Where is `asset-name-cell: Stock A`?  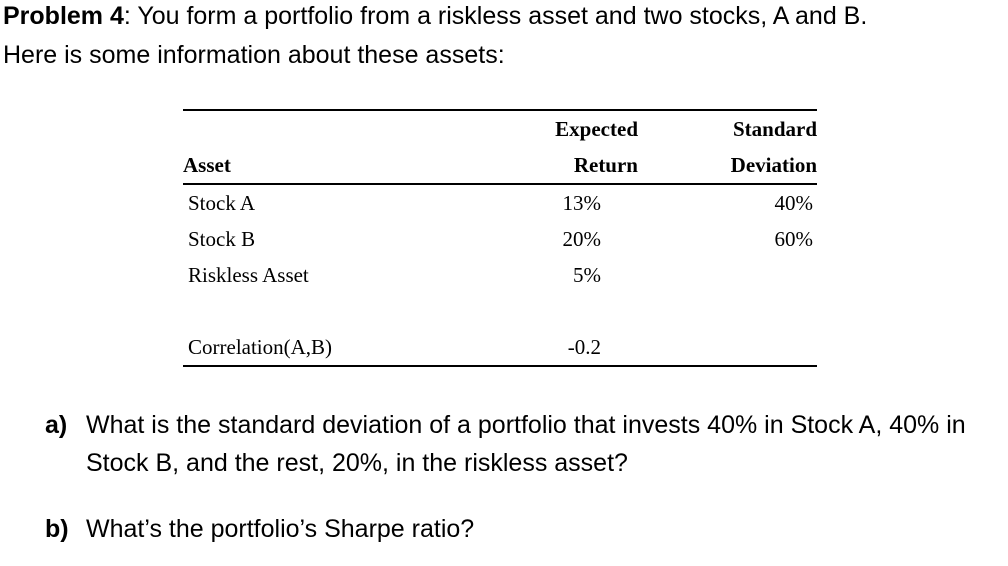 asset-name-cell: Stock A is located at coordinates (222, 203).